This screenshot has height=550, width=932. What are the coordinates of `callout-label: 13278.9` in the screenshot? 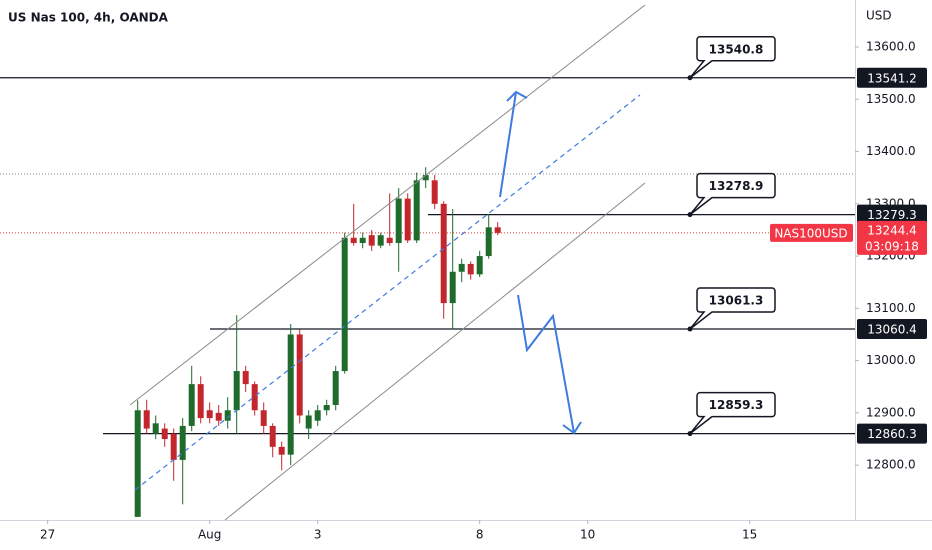 It's located at (736, 186).